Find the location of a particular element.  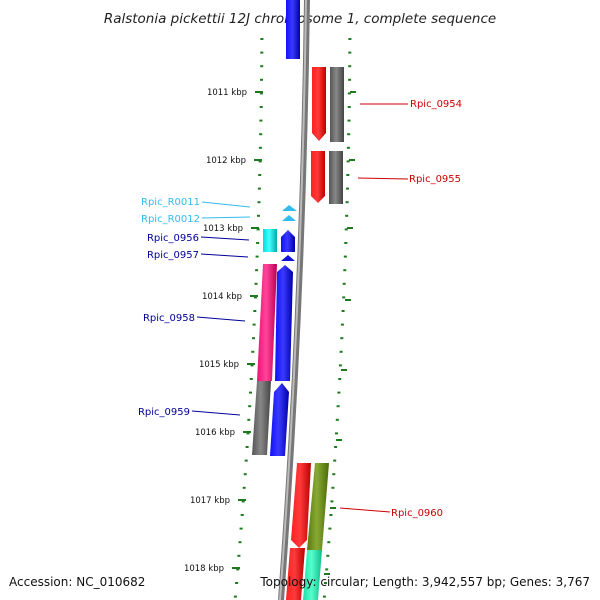

label-rpic-0959: Rpic_0959 is located at coordinates (164, 412).